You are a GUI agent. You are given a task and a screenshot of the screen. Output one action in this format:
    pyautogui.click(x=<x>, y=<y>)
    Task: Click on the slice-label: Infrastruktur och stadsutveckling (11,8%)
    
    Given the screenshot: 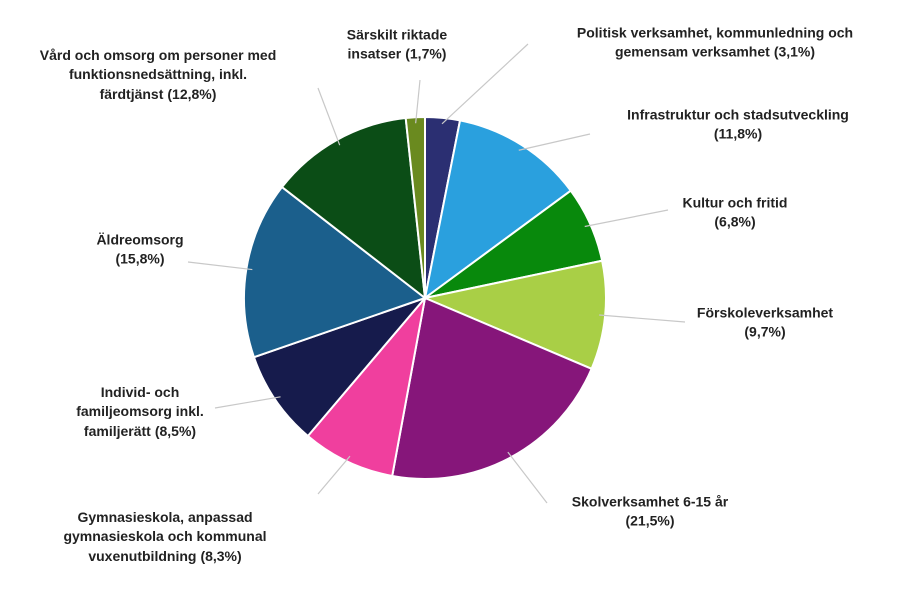 What is the action you would take?
    pyautogui.click(x=738, y=125)
    